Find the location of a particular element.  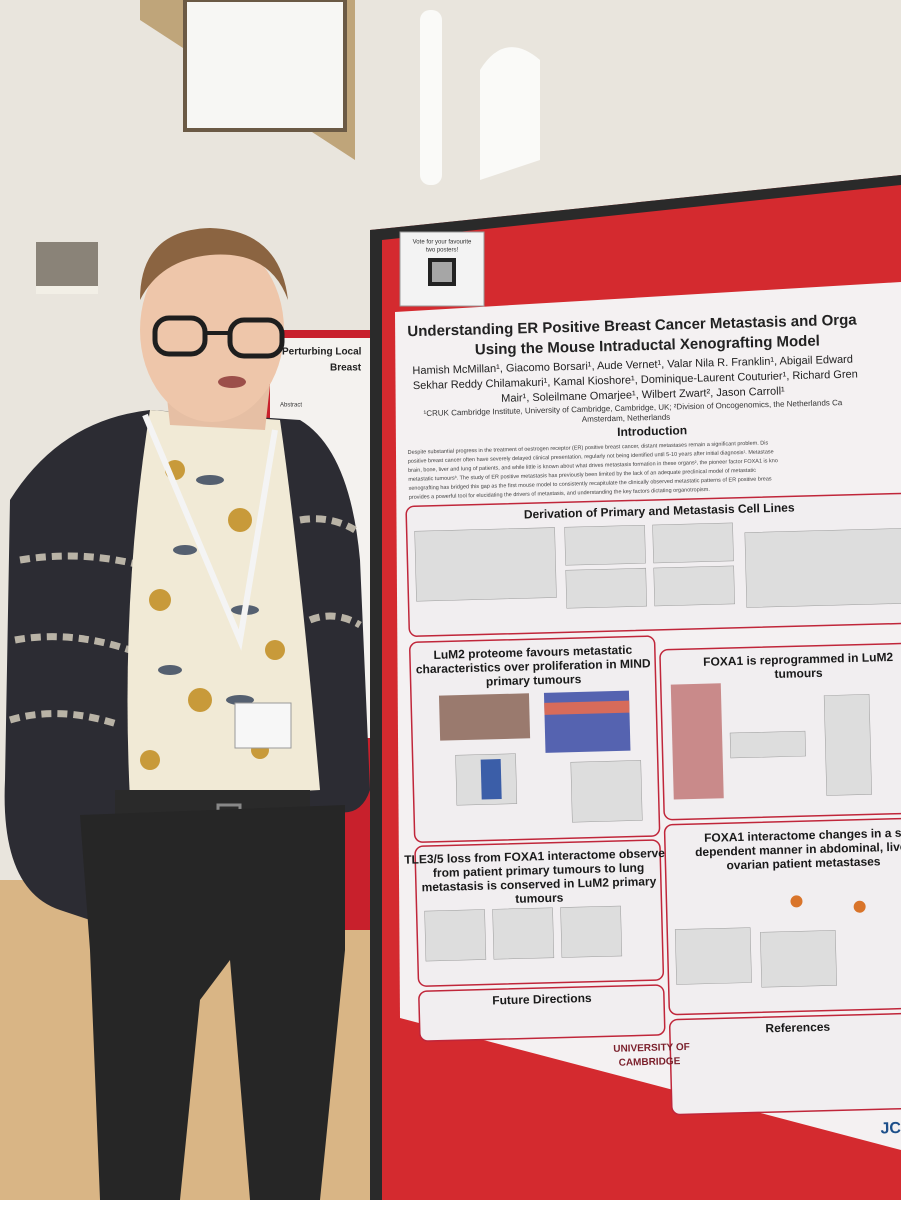

lanyard is located at coordinates (210, 532).